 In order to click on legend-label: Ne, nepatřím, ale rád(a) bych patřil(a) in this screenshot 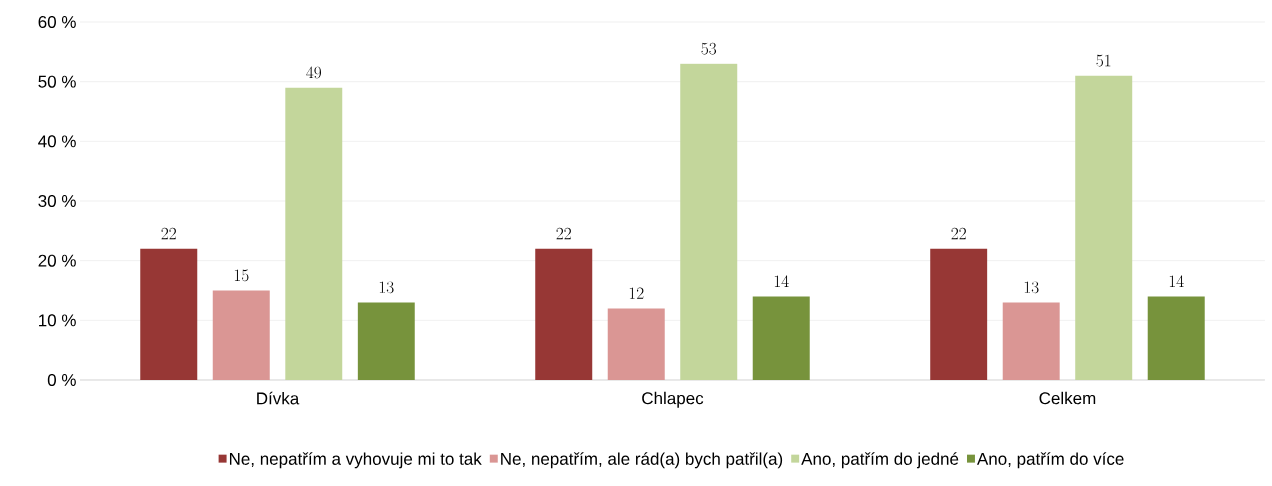, I will do `click(642, 460)`.